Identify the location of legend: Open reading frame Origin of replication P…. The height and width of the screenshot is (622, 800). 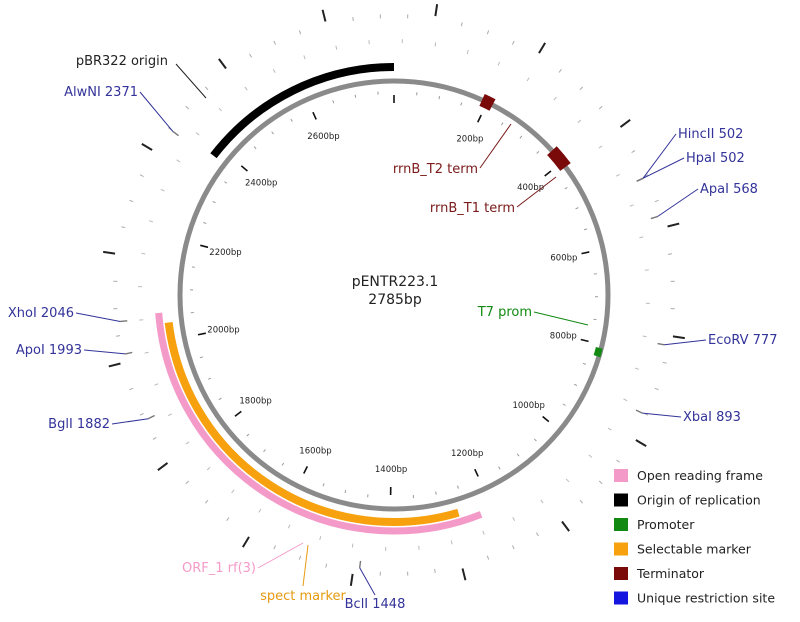
(694, 537).